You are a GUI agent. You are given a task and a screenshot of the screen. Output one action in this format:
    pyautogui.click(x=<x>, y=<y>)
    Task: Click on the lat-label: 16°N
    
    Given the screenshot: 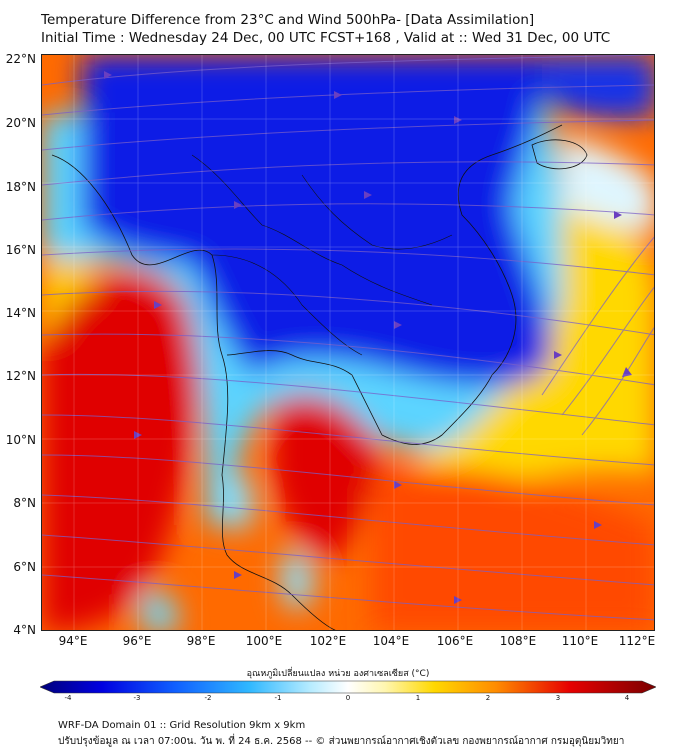 What is the action you would take?
    pyautogui.click(x=20, y=250)
    